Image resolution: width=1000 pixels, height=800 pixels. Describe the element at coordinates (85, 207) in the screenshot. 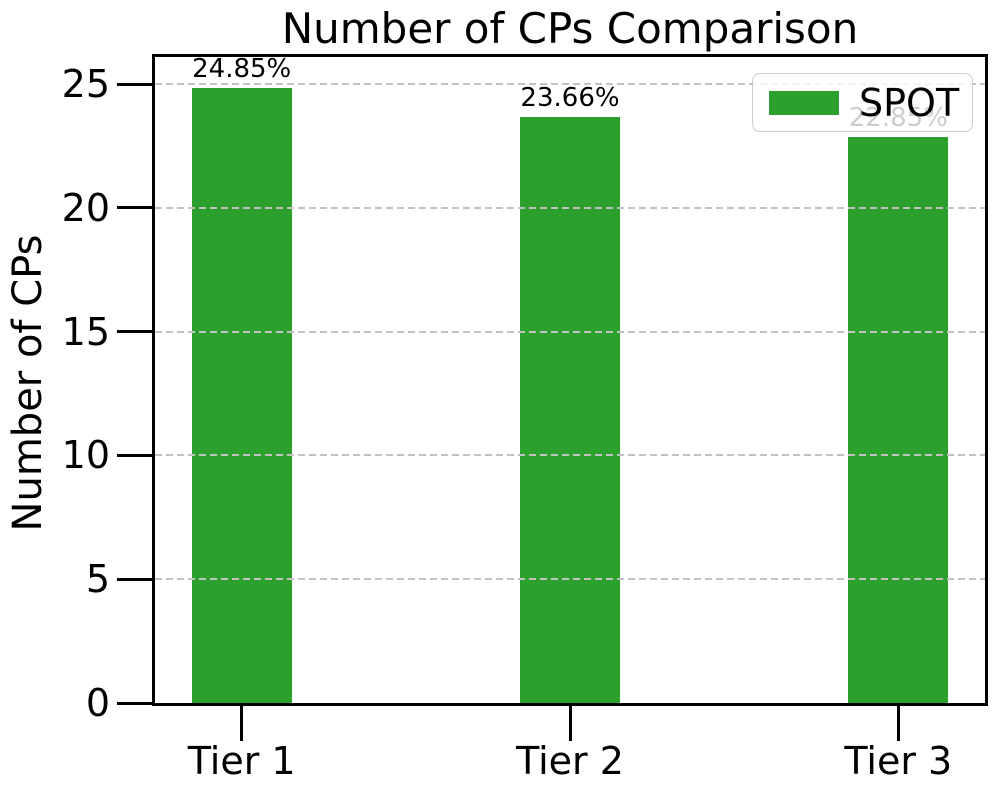

I see `y-tick-label: 20` at that location.